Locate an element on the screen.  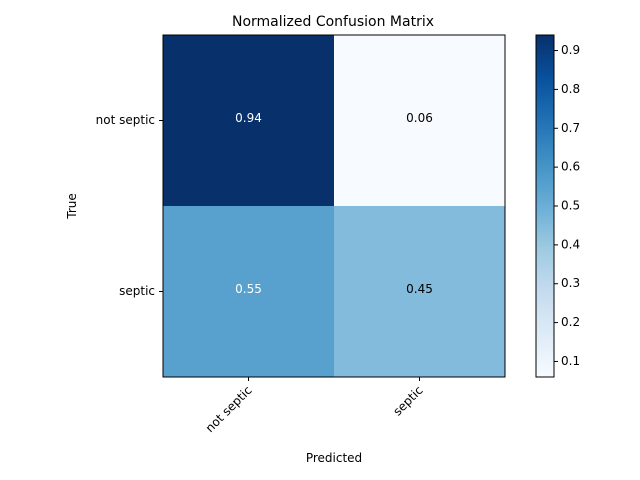
chart-title: Normalized Confusion Matrix is located at coordinates (333, 22).